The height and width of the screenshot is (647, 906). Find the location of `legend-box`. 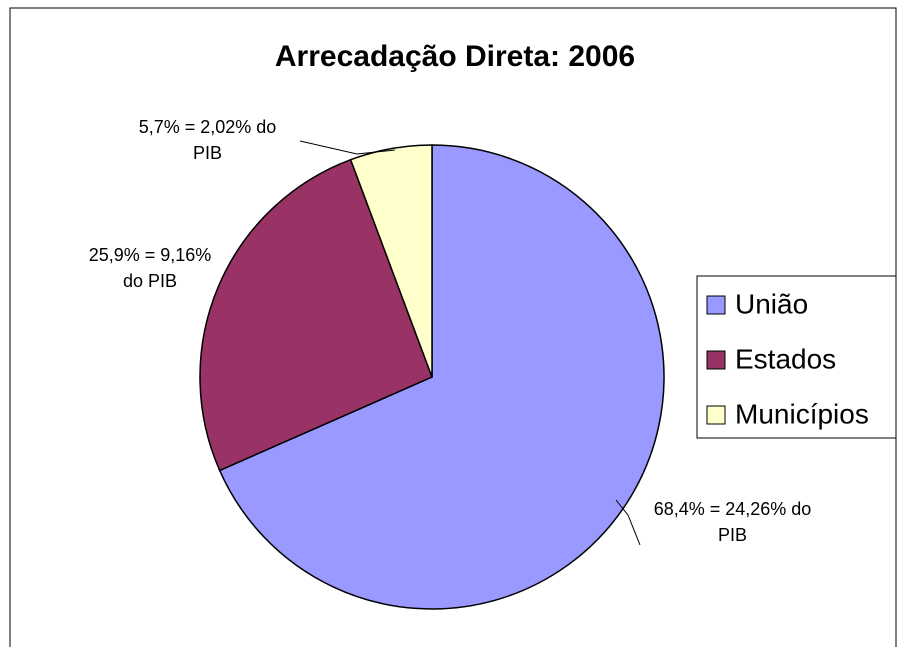

legend-box is located at coordinates (796, 357).